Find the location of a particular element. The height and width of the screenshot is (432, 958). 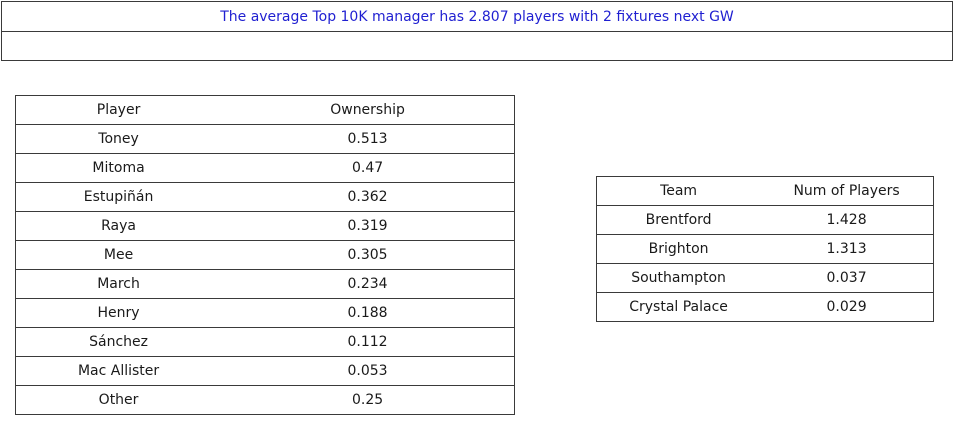

team-name-cell: Brentford is located at coordinates (678, 220).